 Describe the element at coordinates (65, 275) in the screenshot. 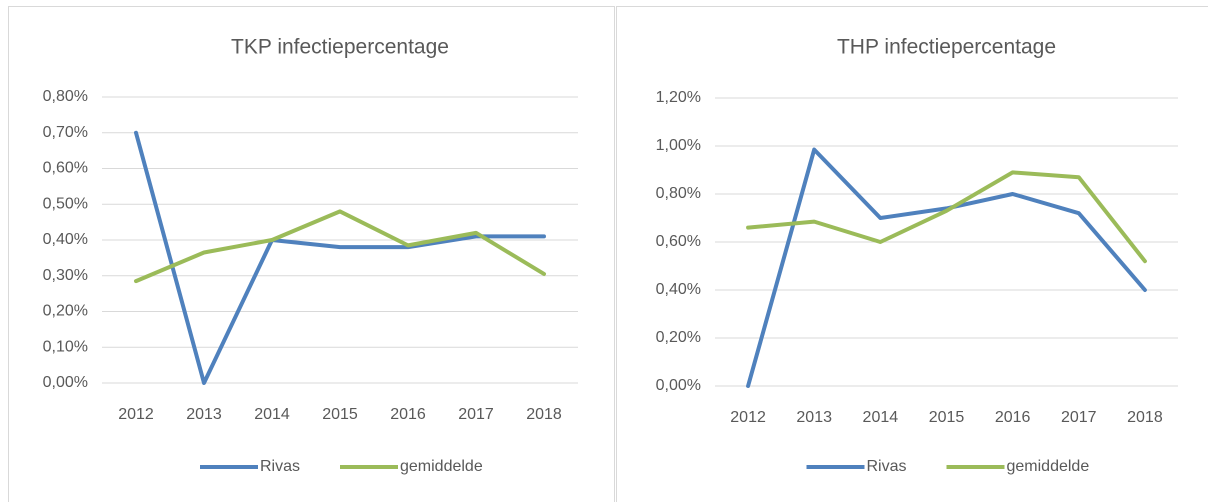

I see `y-tick-label: 0,30%` at that location.